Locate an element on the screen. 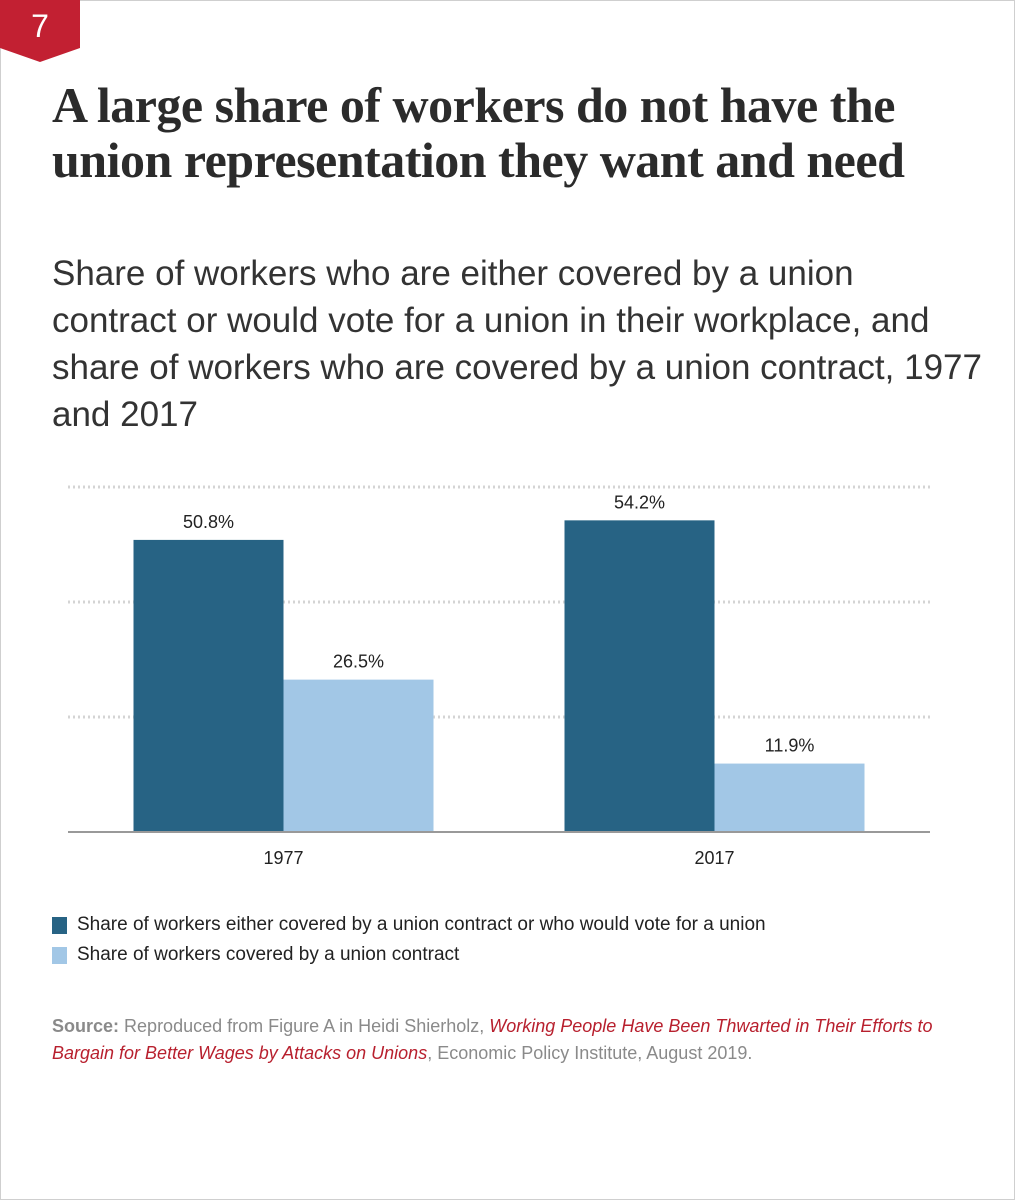 This screenshot has height=1200, width=1015. data-label-2017-series-1: 54.2% is located at coordinates (639, 502).